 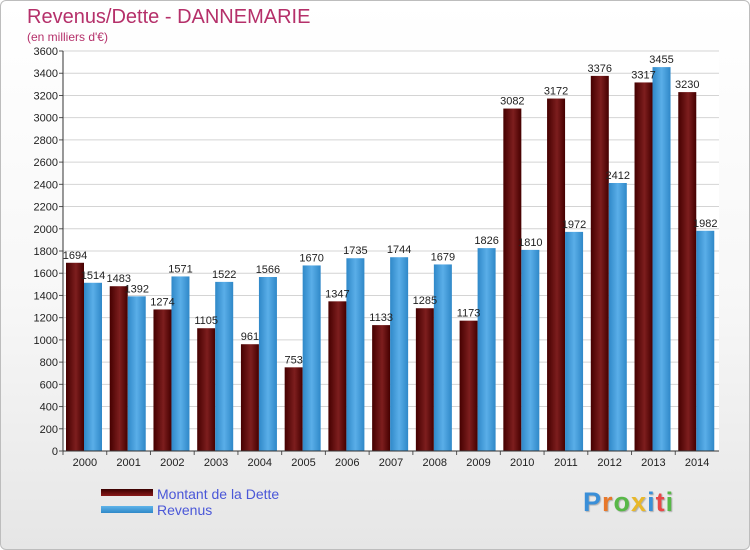 What do you see at coordinates (574, 225) in the screenshot?
I see `data-label-revenus: 1972` at bounding box center [574, 225].